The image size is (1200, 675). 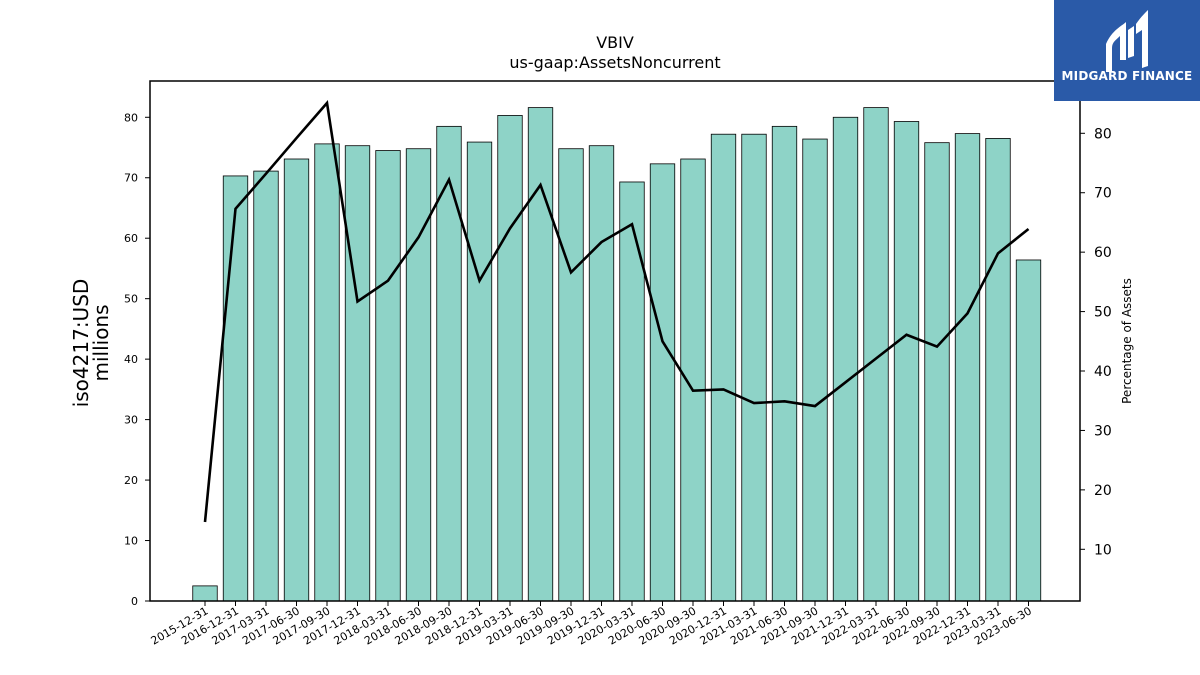 What do you see at coordinates (131, 541) in the screenshot?
I see `y-tick-label: 10` at bounding box center [131, 541].